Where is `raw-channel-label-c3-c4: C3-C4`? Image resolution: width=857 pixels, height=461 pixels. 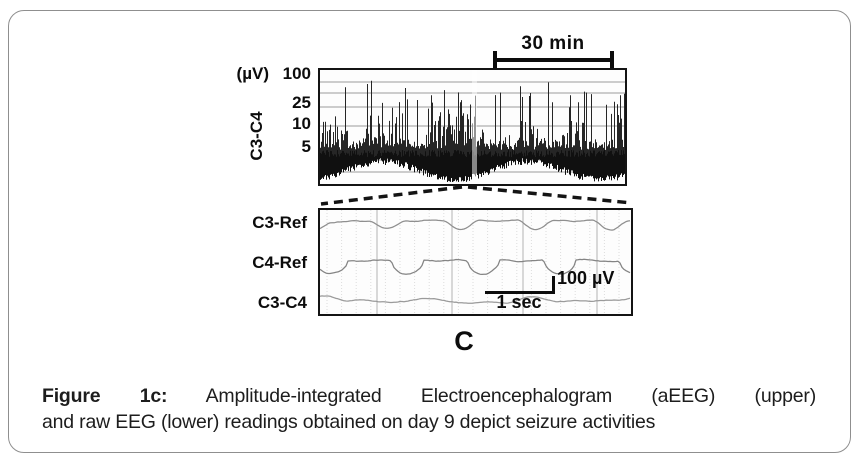
raw-channel-label-c3-c4: C3-C4 is located at coordinates (282, 302).